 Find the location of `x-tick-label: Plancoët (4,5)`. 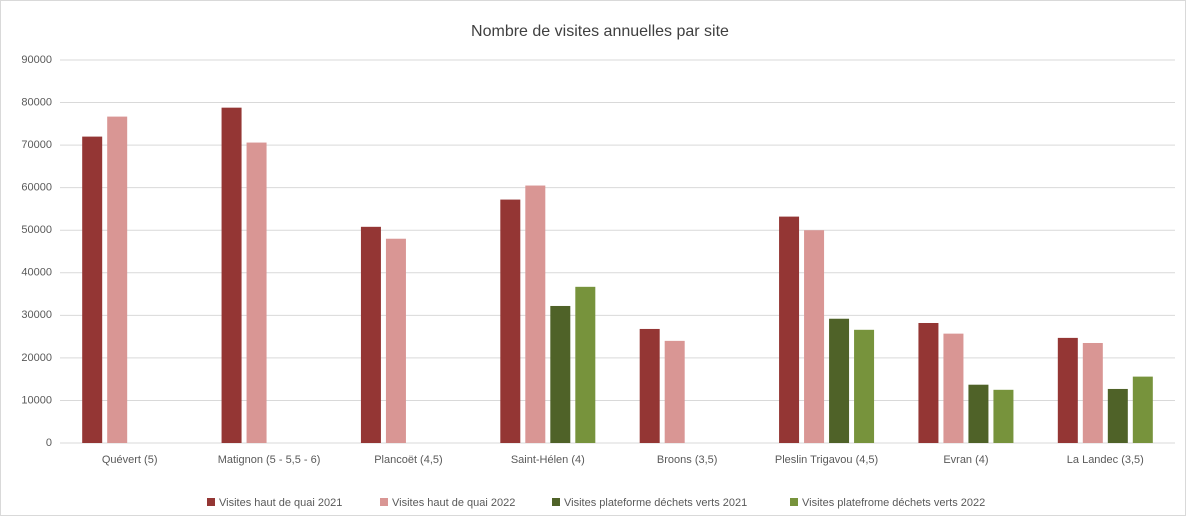

x-tick-label: Plancoët (4,5) is located at coordinates (408, 460).